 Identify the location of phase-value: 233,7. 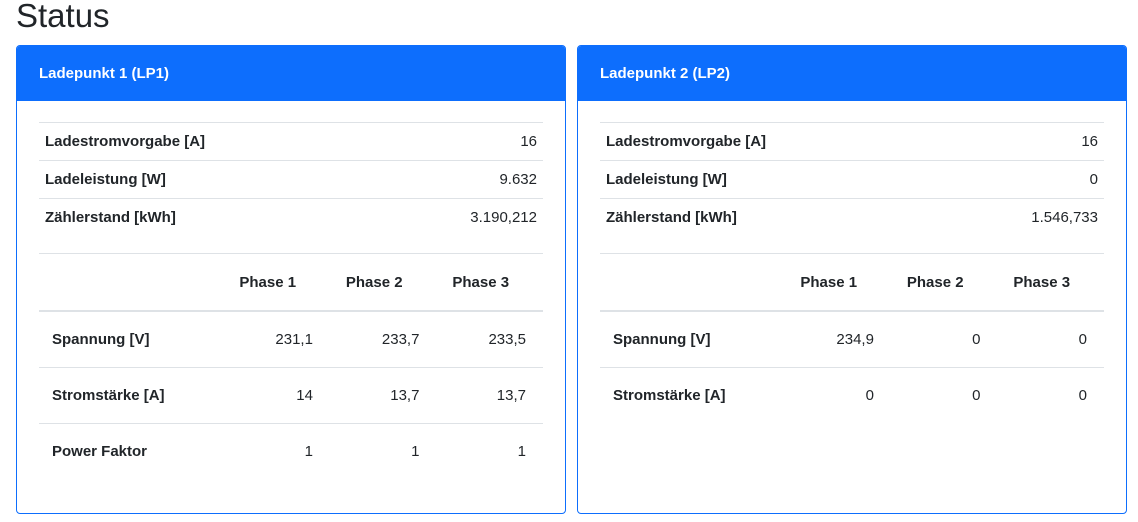
(374, 339).